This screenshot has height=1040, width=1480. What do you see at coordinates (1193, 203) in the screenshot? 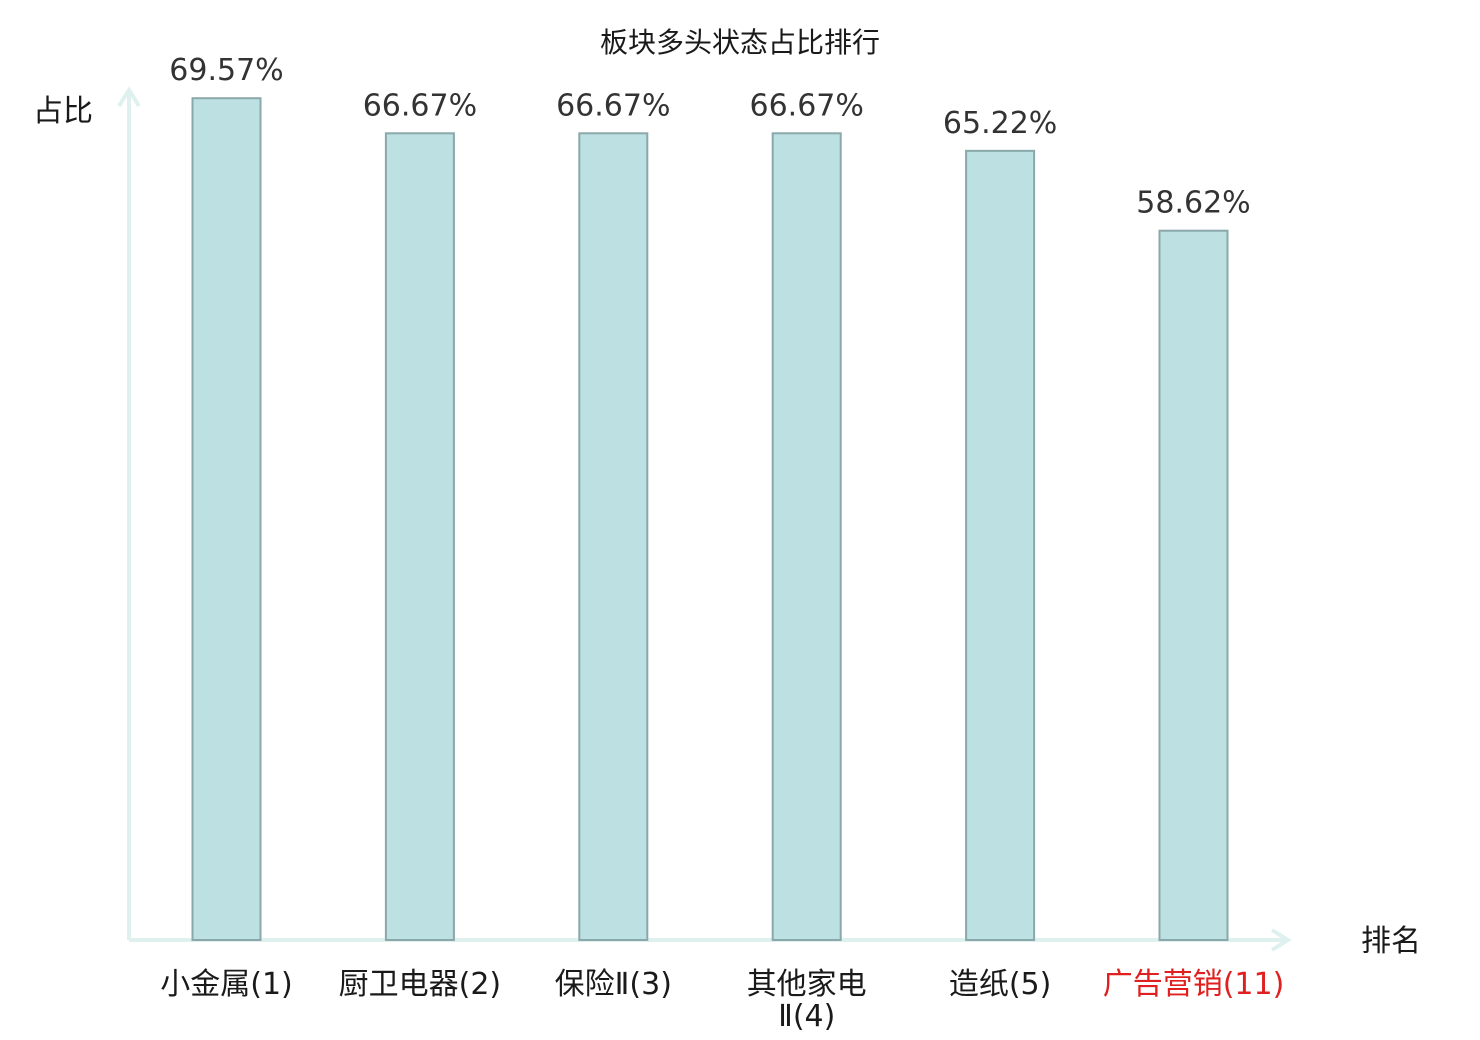
I see `value-label: 58.62%` at bounding box center [1193, 203].